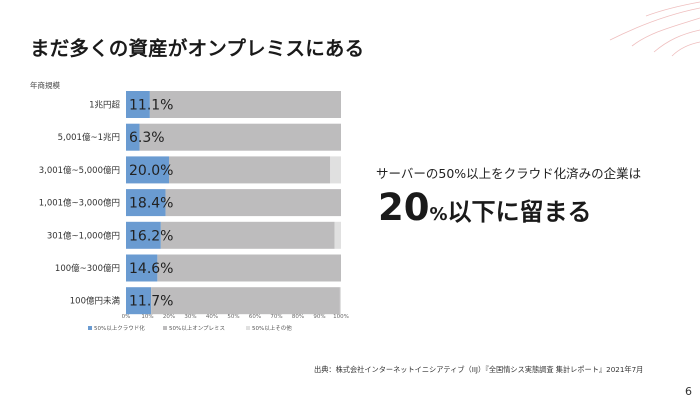 This screenshot has width=700, height=402. Describe the element at coordinates (151, 269) in the screenshot. I see `data-label: 14.6%` at that location.